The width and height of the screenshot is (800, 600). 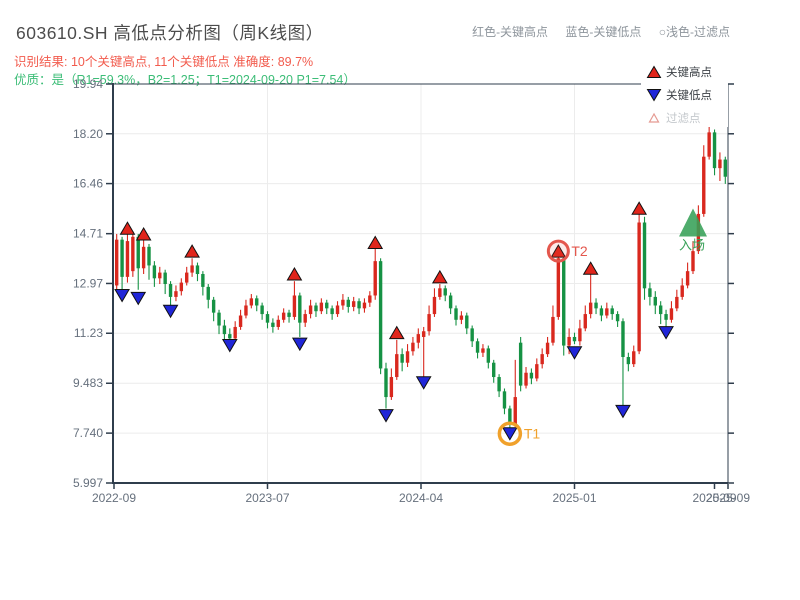 I want to click on page-title: 603610.SH 高低点分析图（周K线图）, so click(x=170, y=33).